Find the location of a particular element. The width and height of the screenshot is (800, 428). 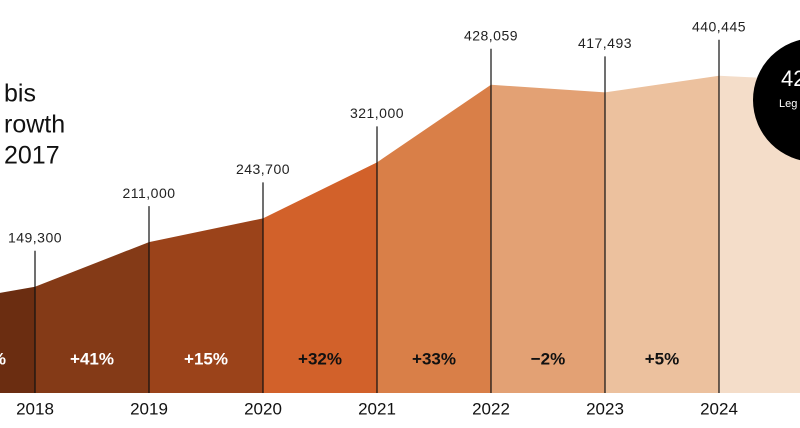

x-tick-label: 2023 is located at coordinates (605, 408).